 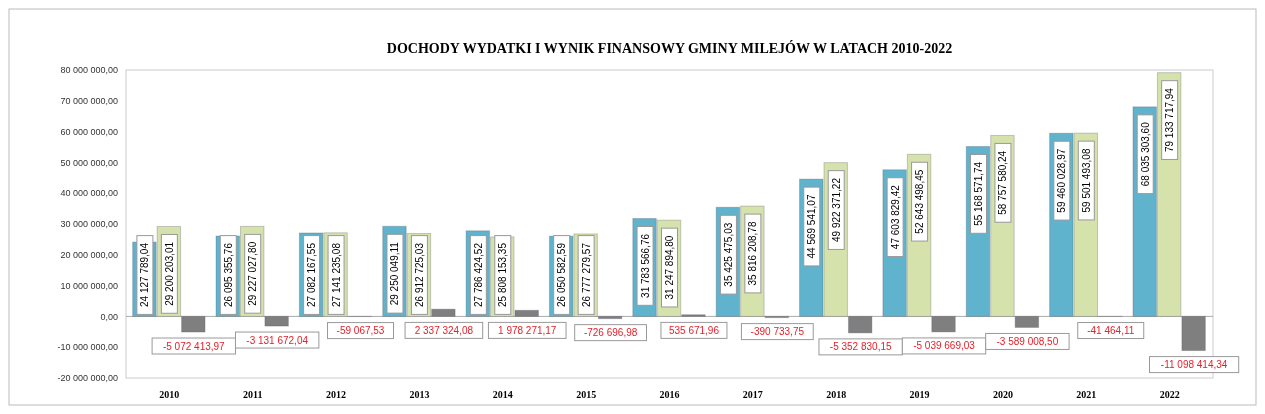 What do you see at coordinates (1170, 120) in the screenshot?
I see `data-label: 79 133 717,94` at bounding box center [1170, 120].